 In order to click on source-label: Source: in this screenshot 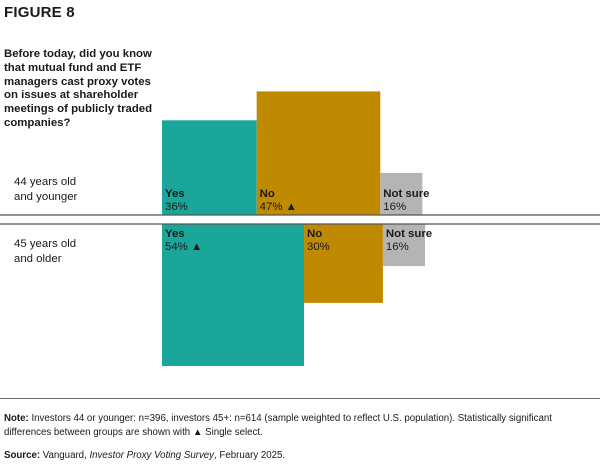, I will do `click(22, 455)`.